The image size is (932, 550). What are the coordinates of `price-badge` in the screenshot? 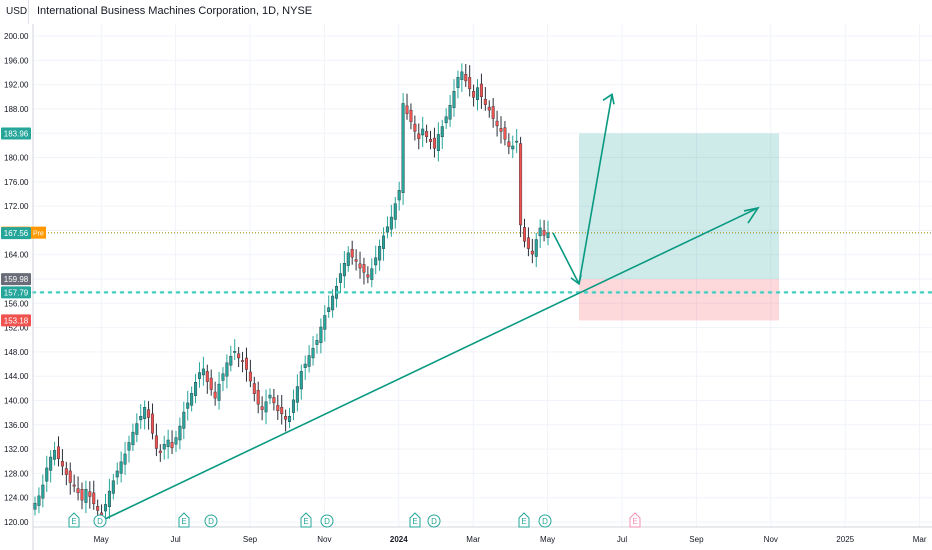 It's located at (16, 320).